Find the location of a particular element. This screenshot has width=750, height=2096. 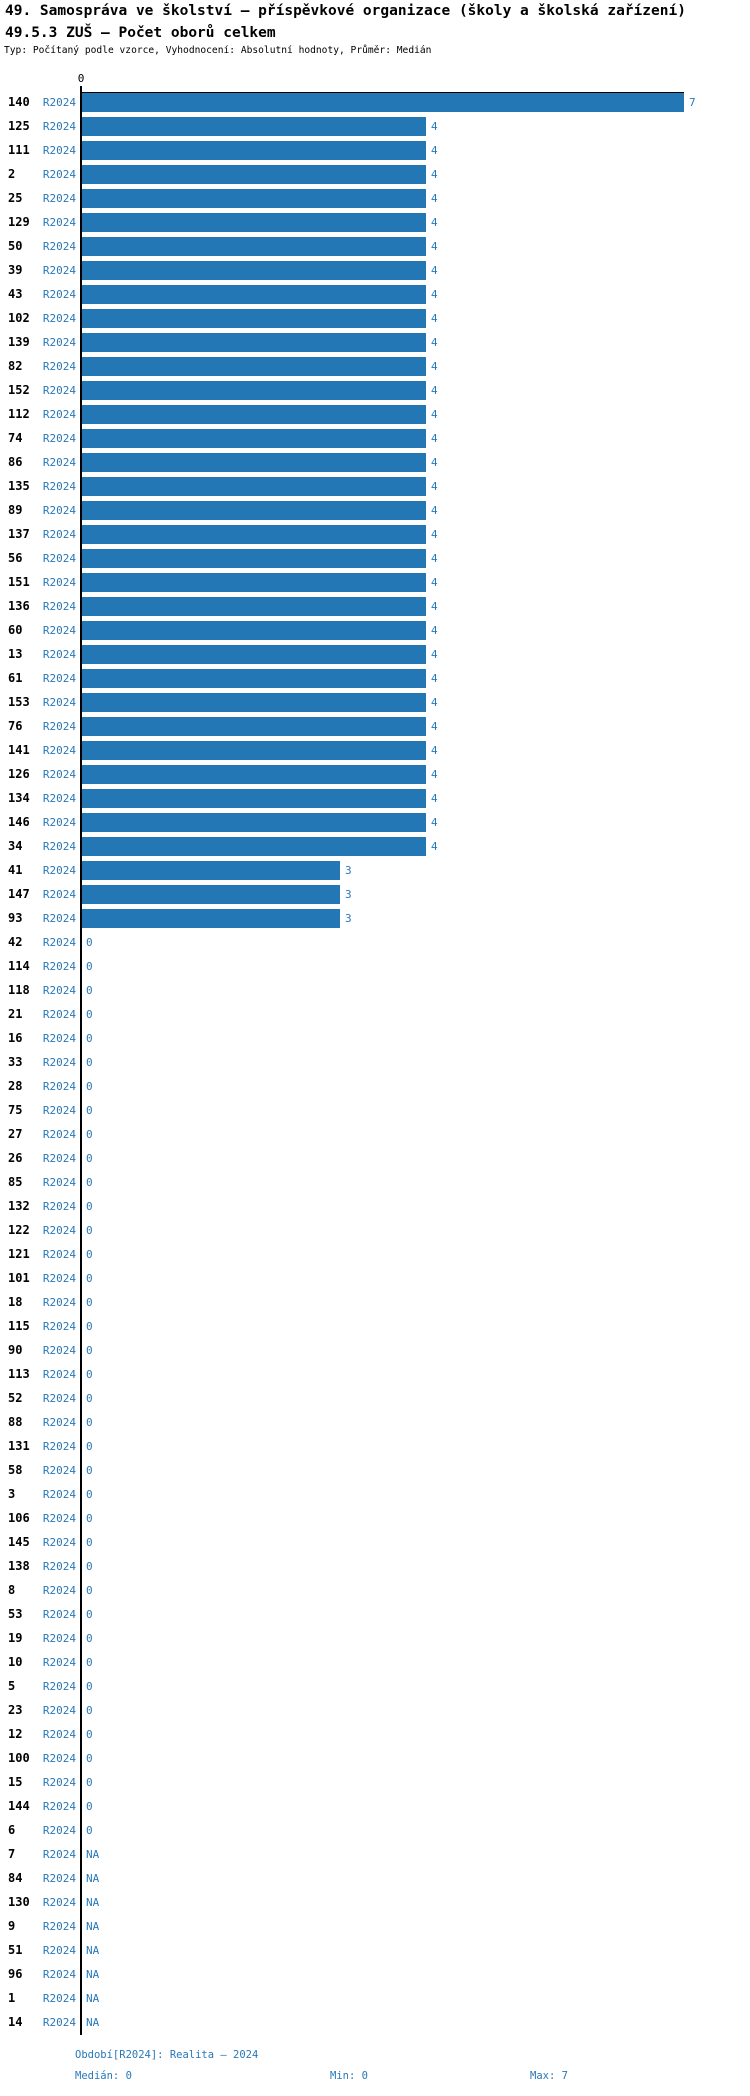

chart-row: 50 R2024 4 is located at coordinates (375, 246).